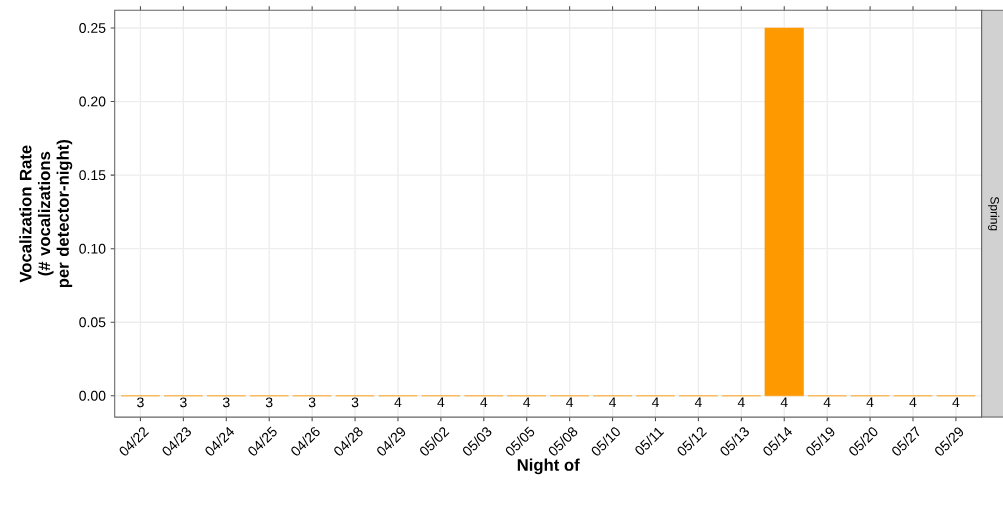 The image size is (1003, 507). I want to click on y-tick-label: 0.20, so click(92, 101).